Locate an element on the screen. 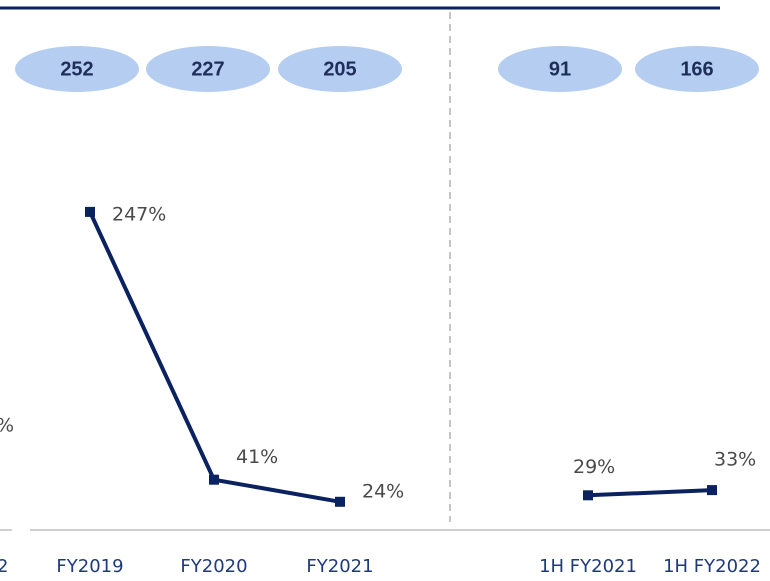 Image resolution: width=770 pixels, height=581 pixels. x-tick-label: FY2019 is located at coordinates (89, 566).